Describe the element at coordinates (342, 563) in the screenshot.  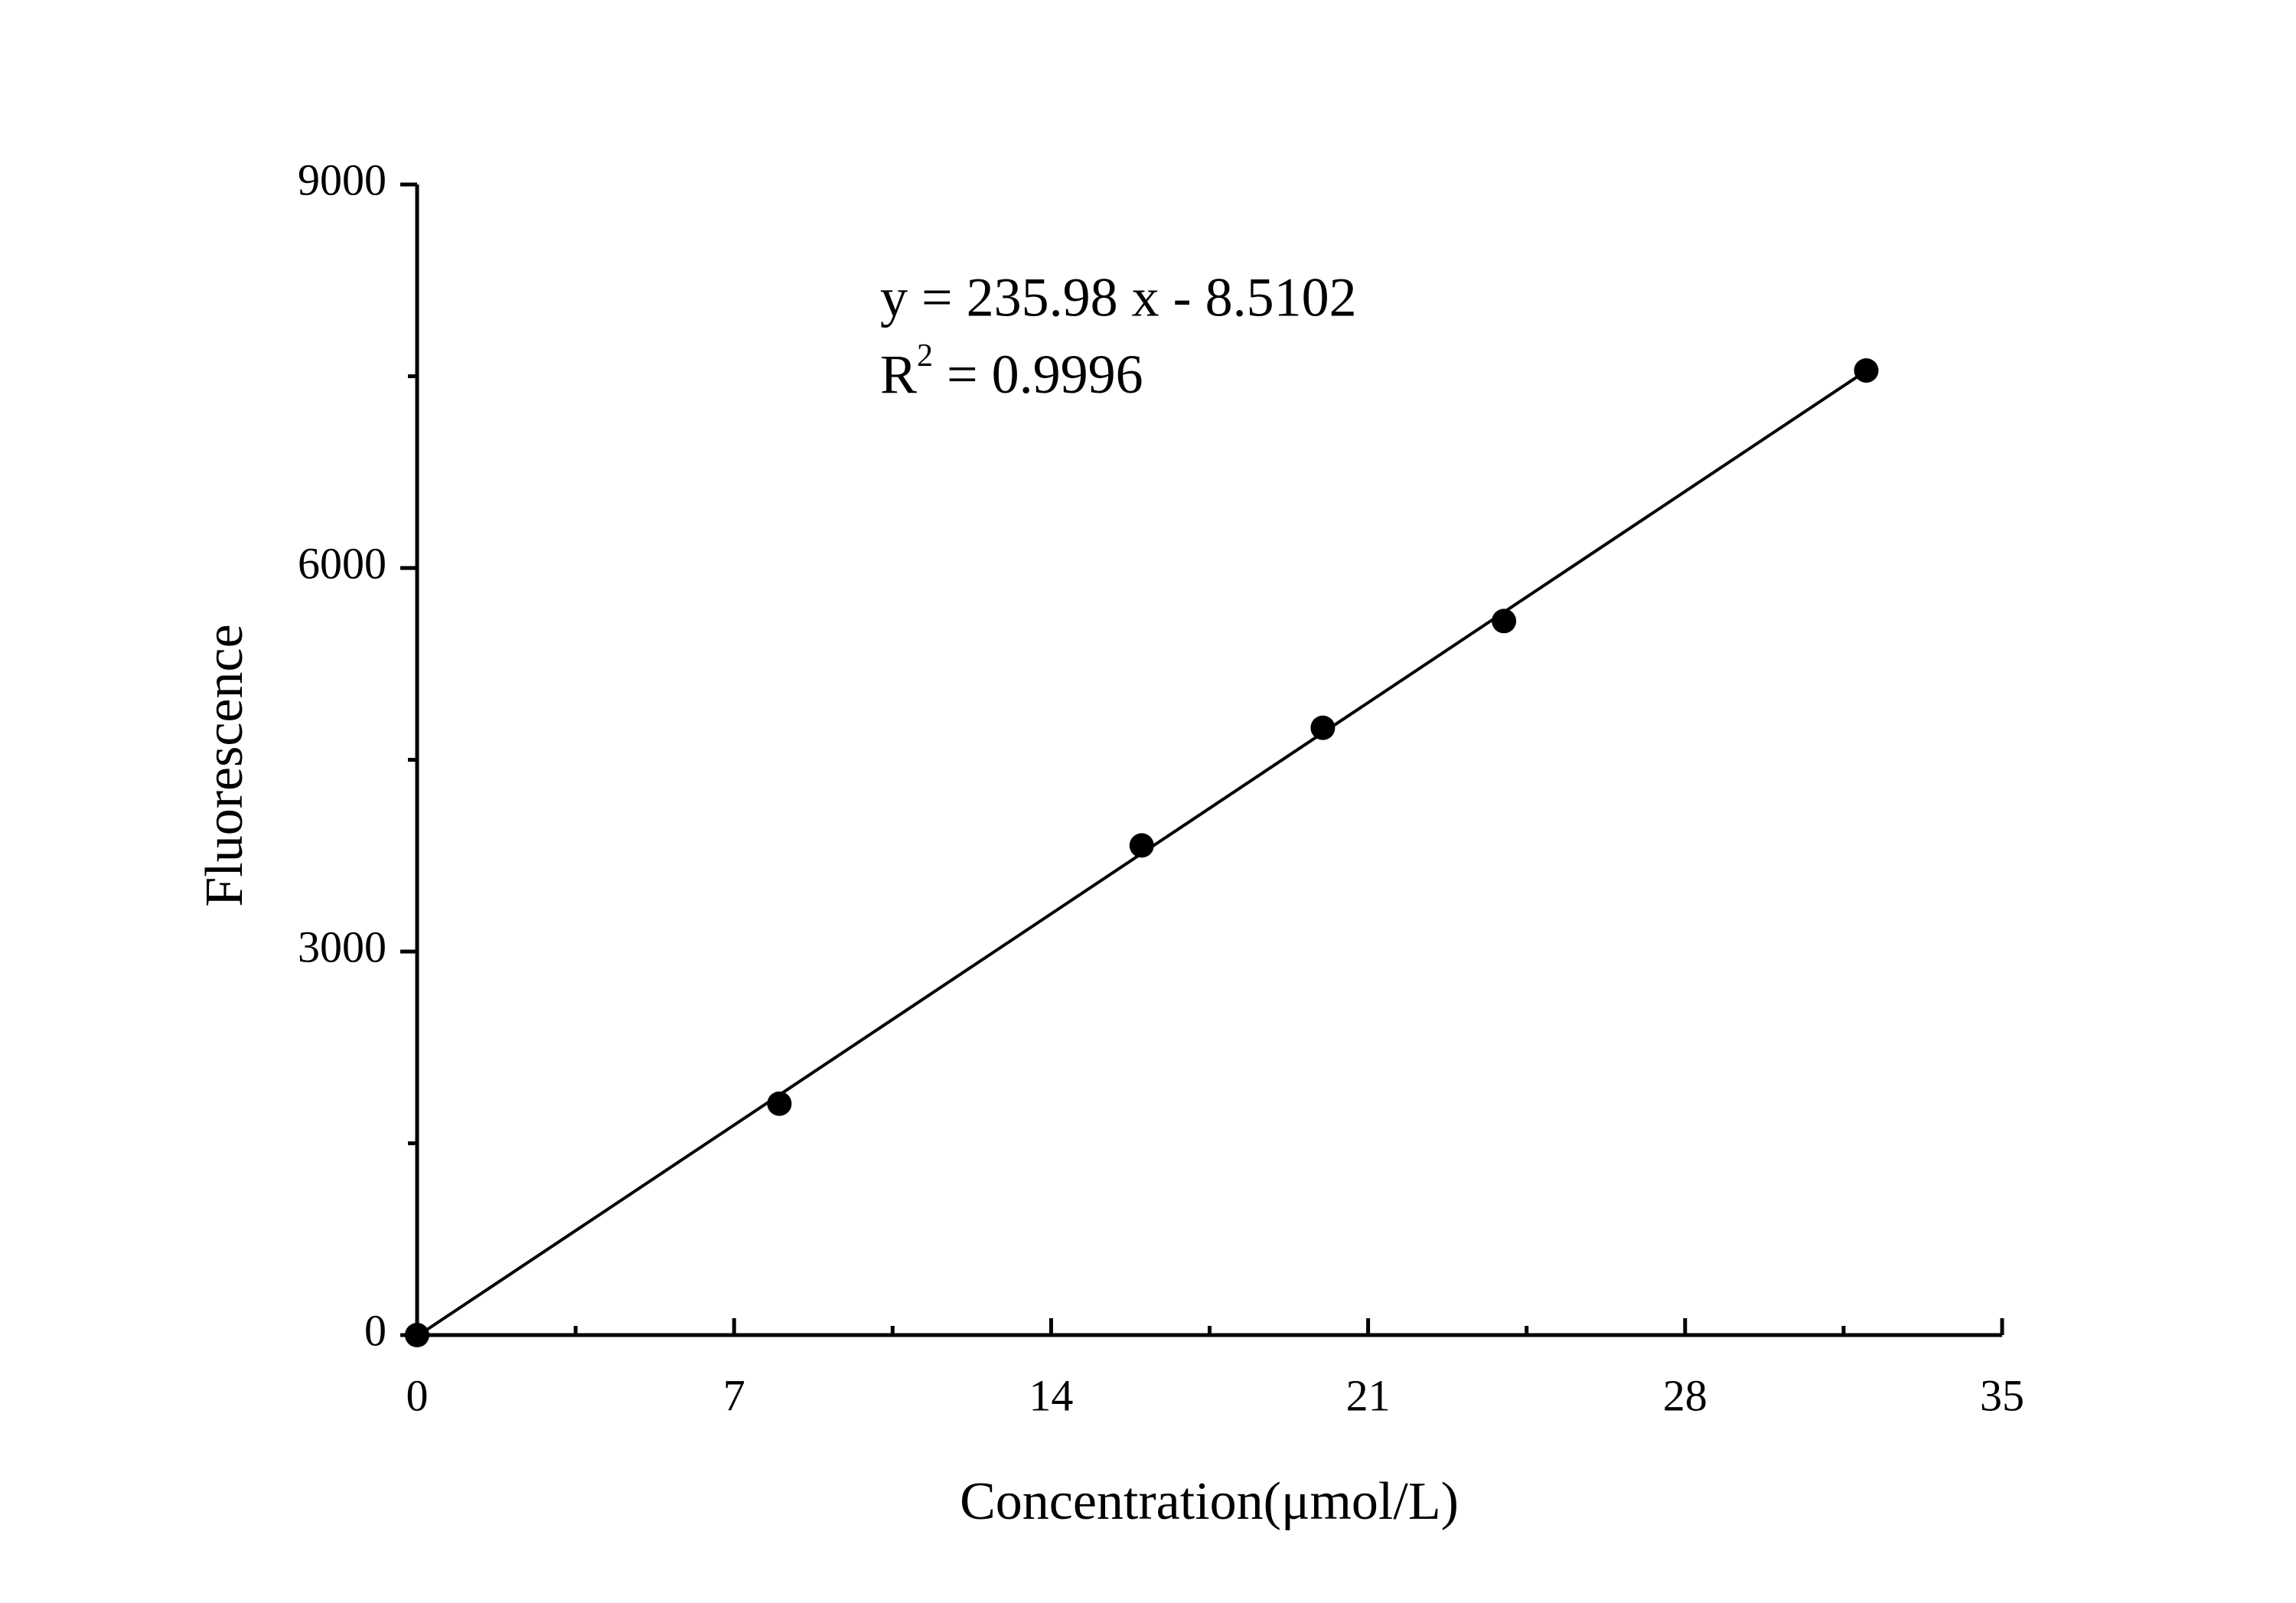
I see `y-tick-label: 6000` at that location.